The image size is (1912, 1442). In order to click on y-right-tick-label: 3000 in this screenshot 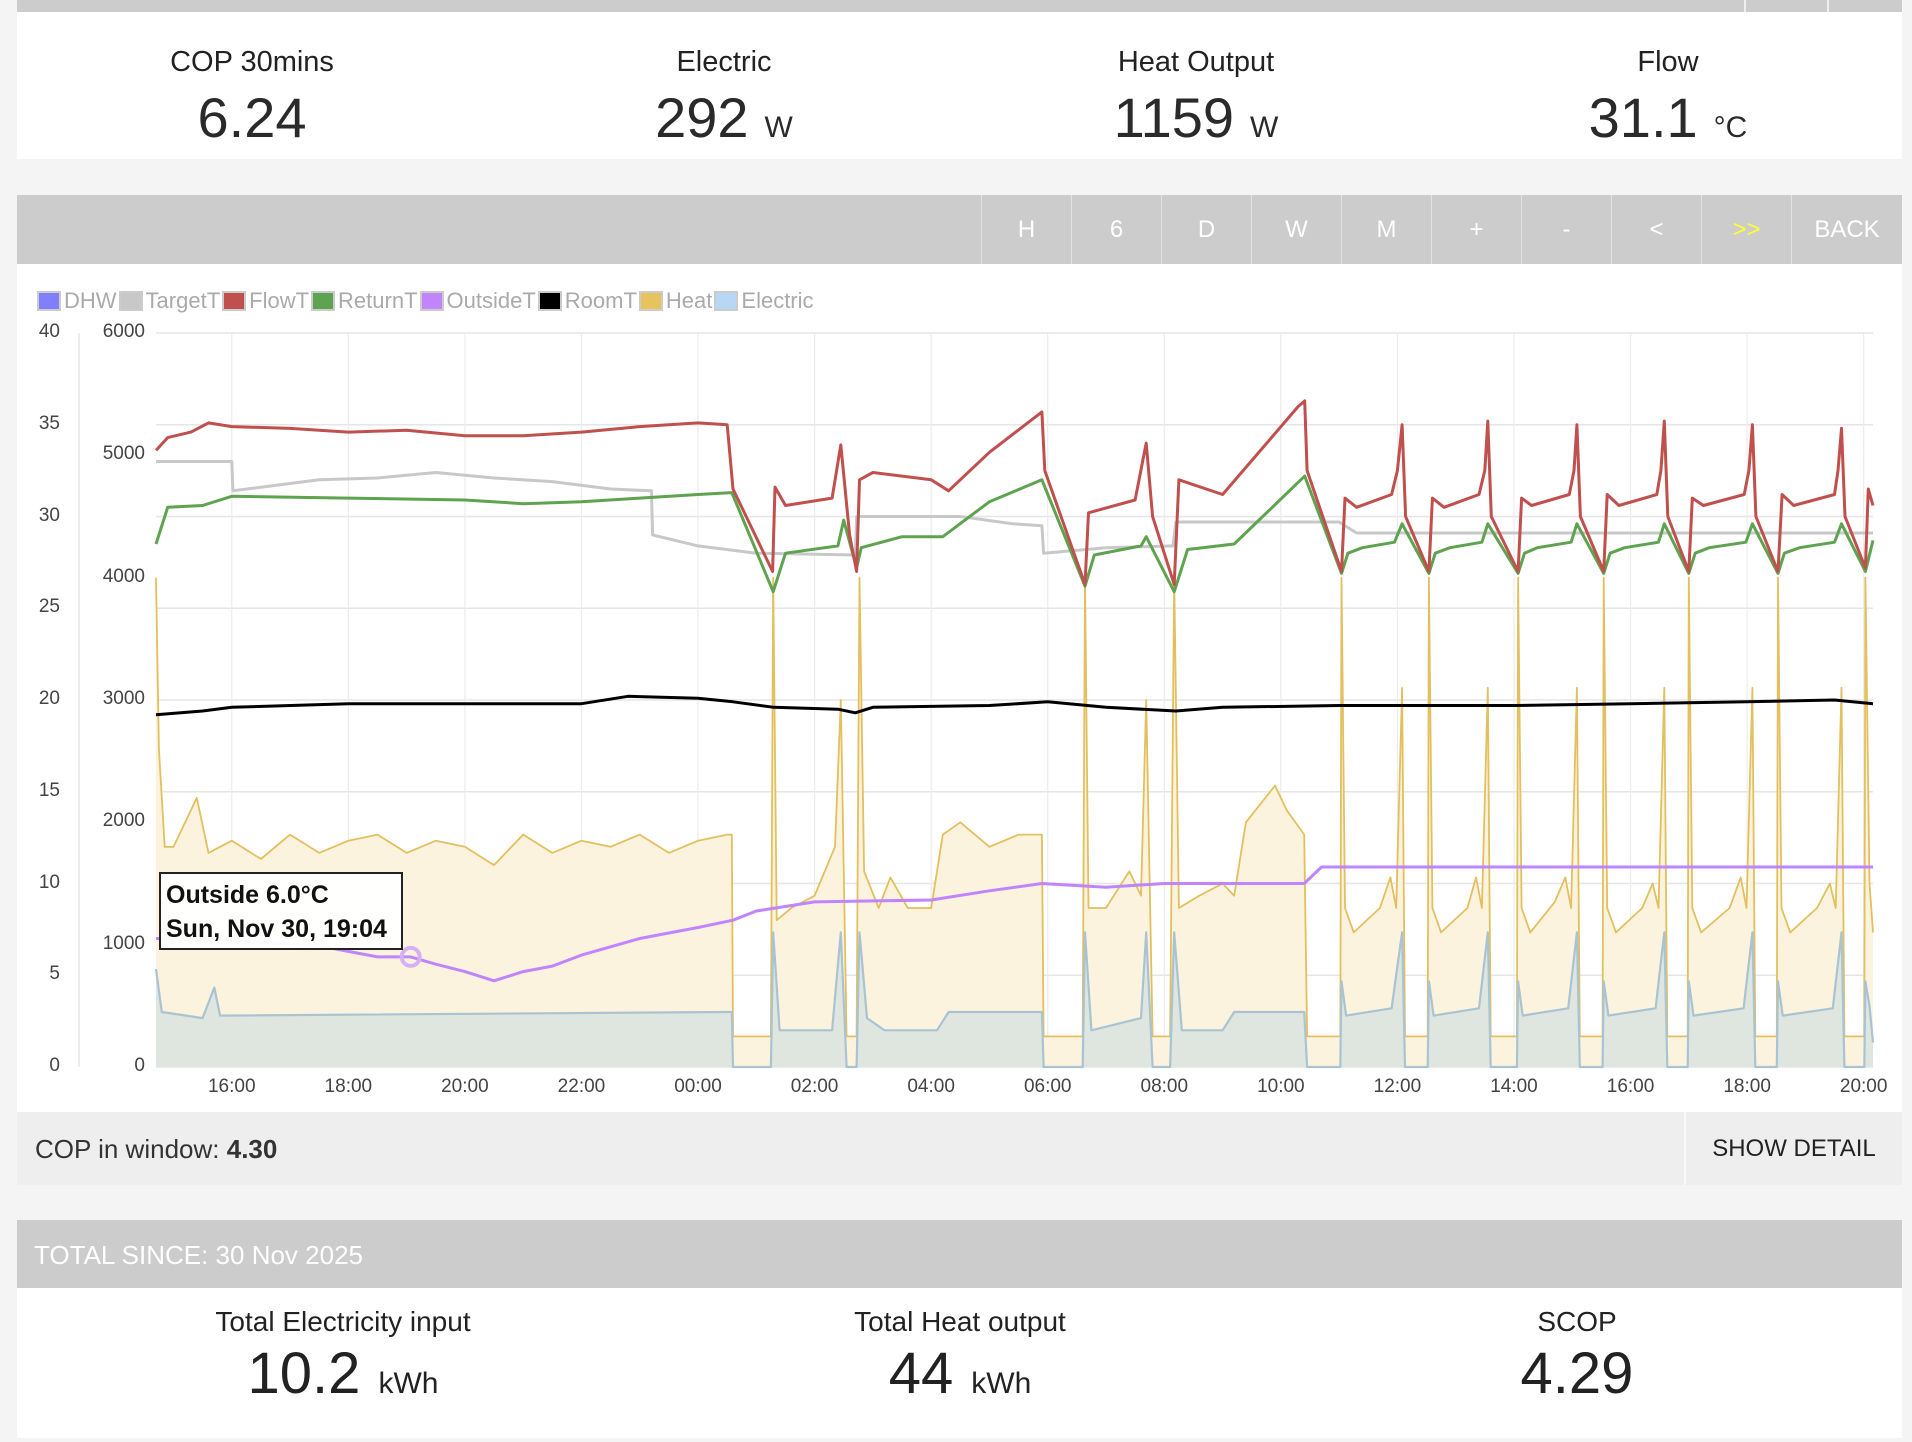, I will do `click(123, 698)`.